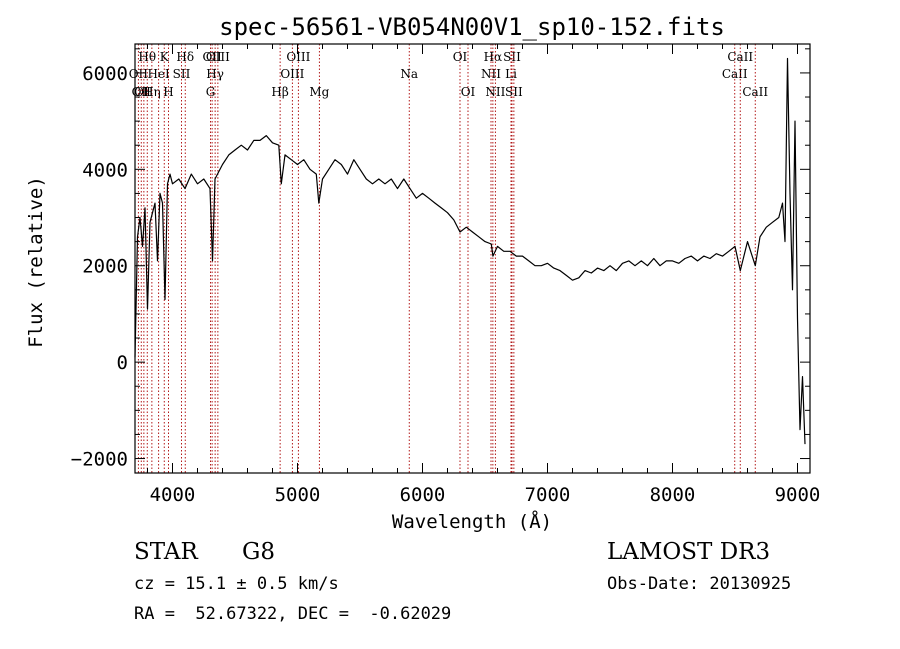 The height and width of the screenshot is (649, 900). I want to click on y-tick-label: 4000, so click(105, 170).